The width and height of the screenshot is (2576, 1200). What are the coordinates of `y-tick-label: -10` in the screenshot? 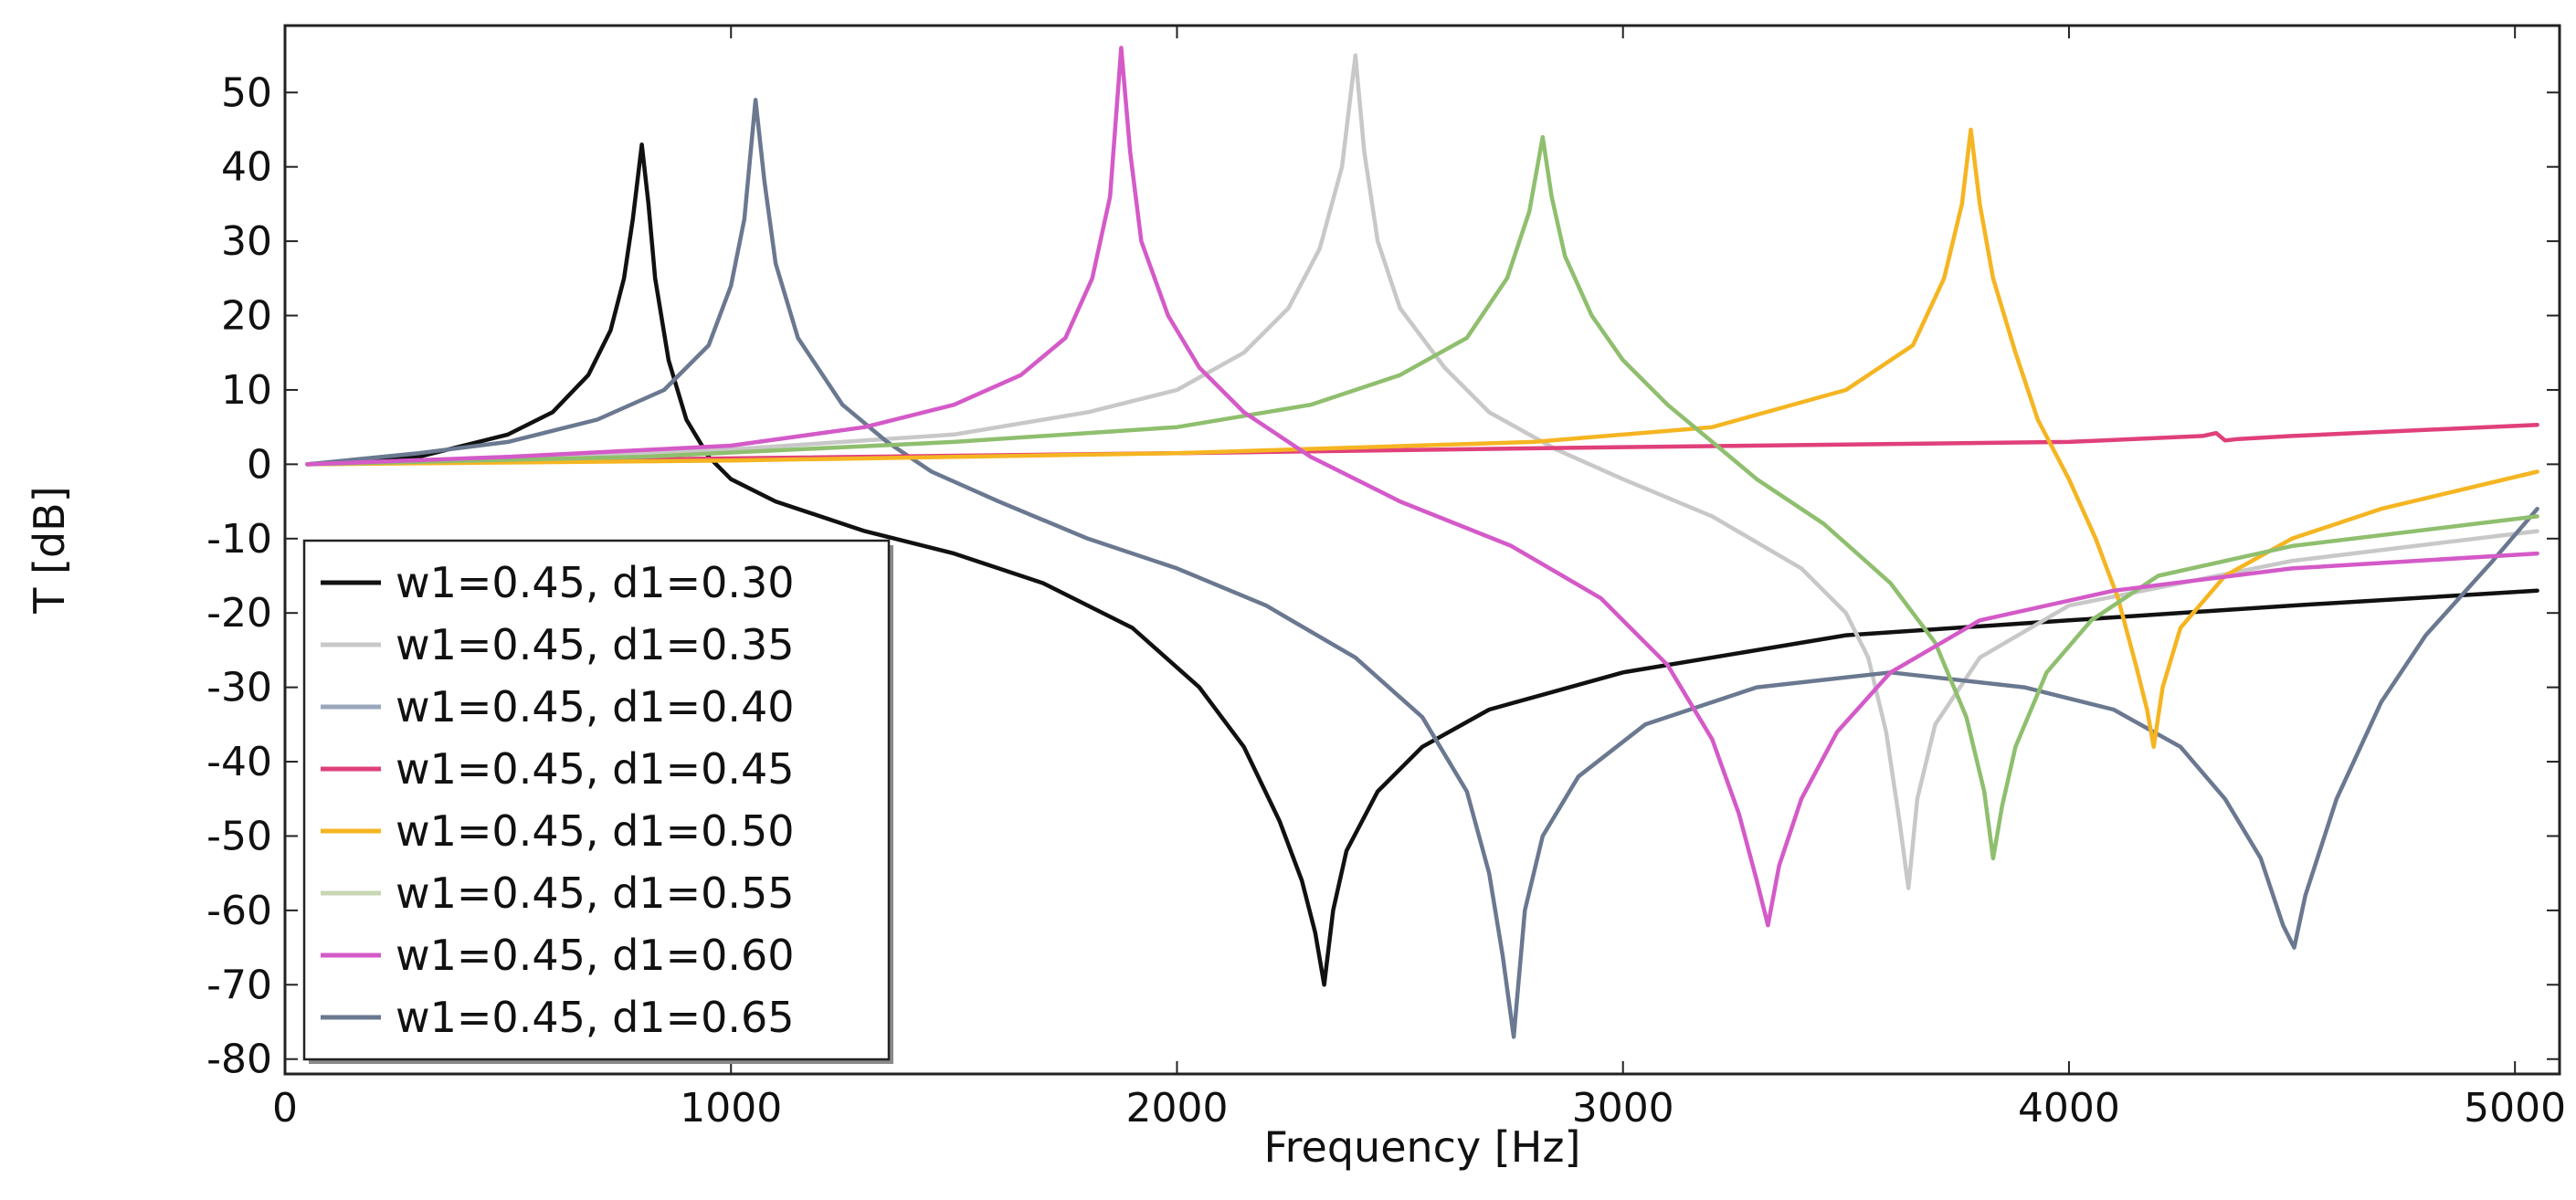 It's located at (239, 539).